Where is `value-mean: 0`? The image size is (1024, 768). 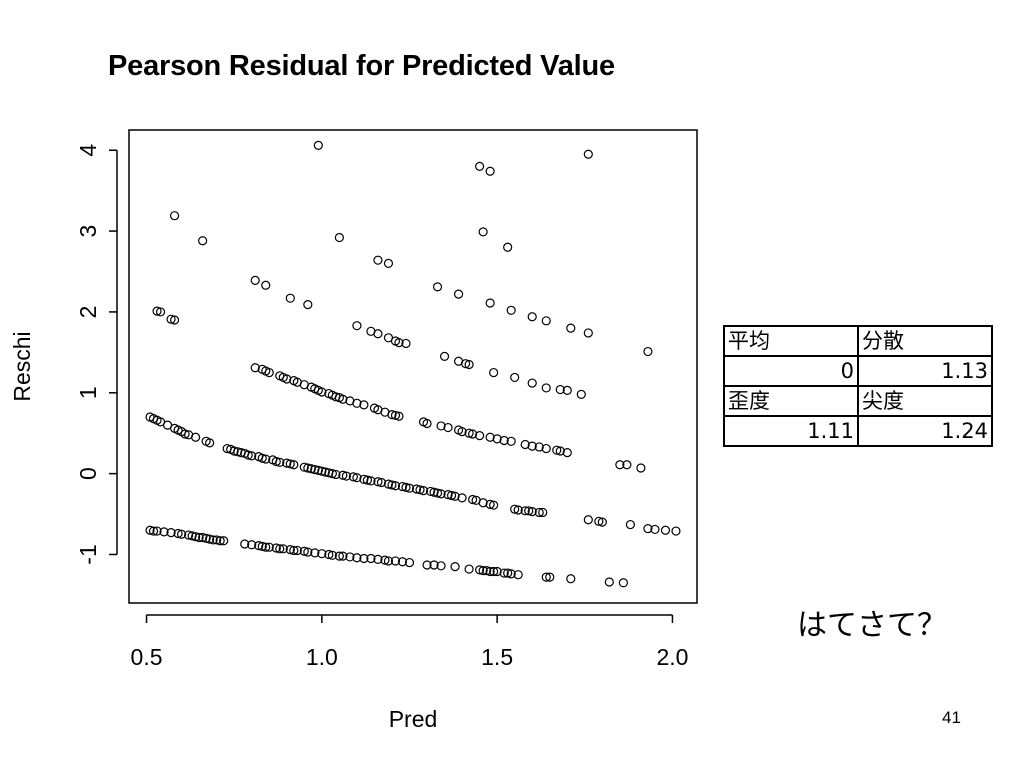 value-mean: 0 is located at coordinates (791, 371).